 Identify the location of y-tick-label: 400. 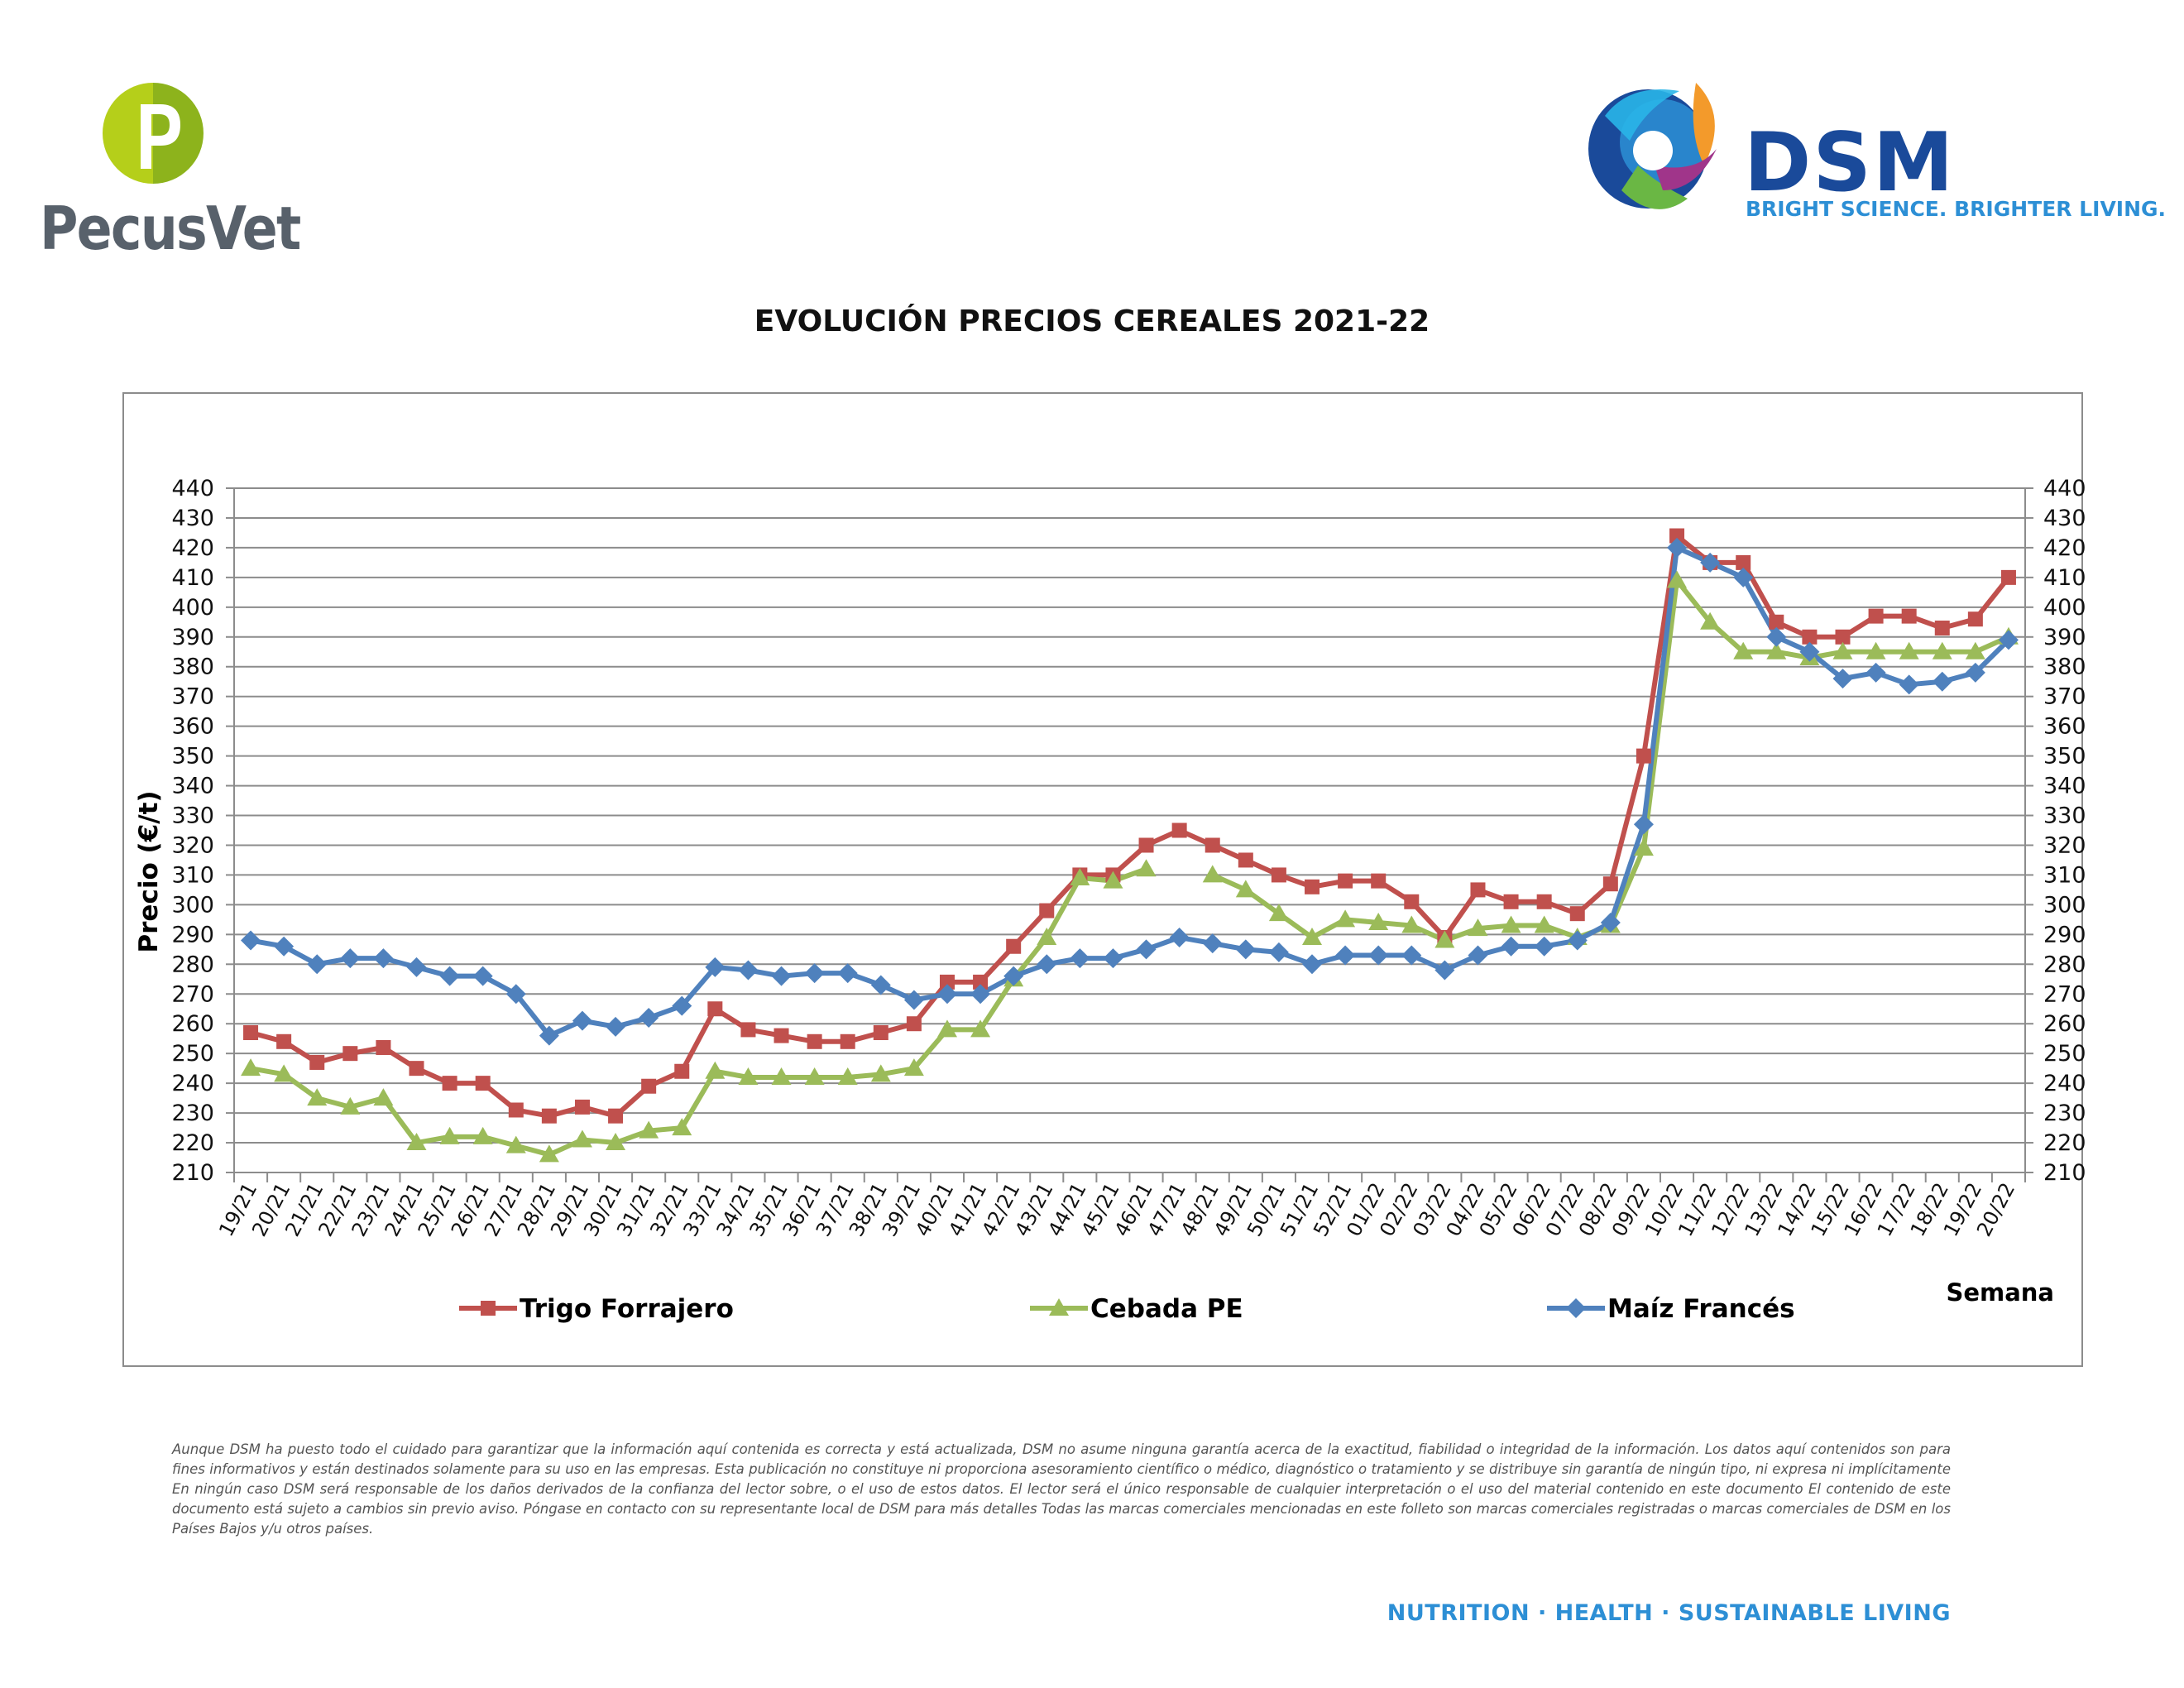
(192, 608).